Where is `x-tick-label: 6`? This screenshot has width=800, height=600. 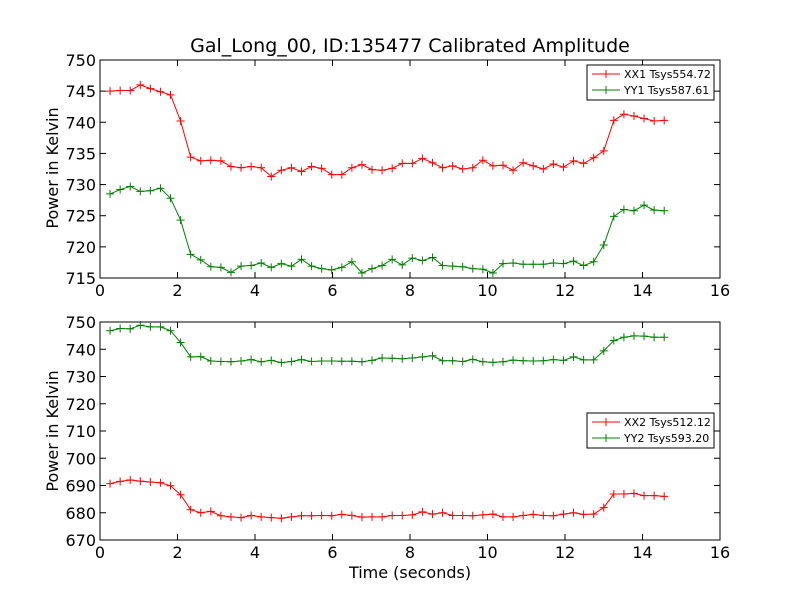 x-tick-label: 6 is located at coordinates (332, 552).